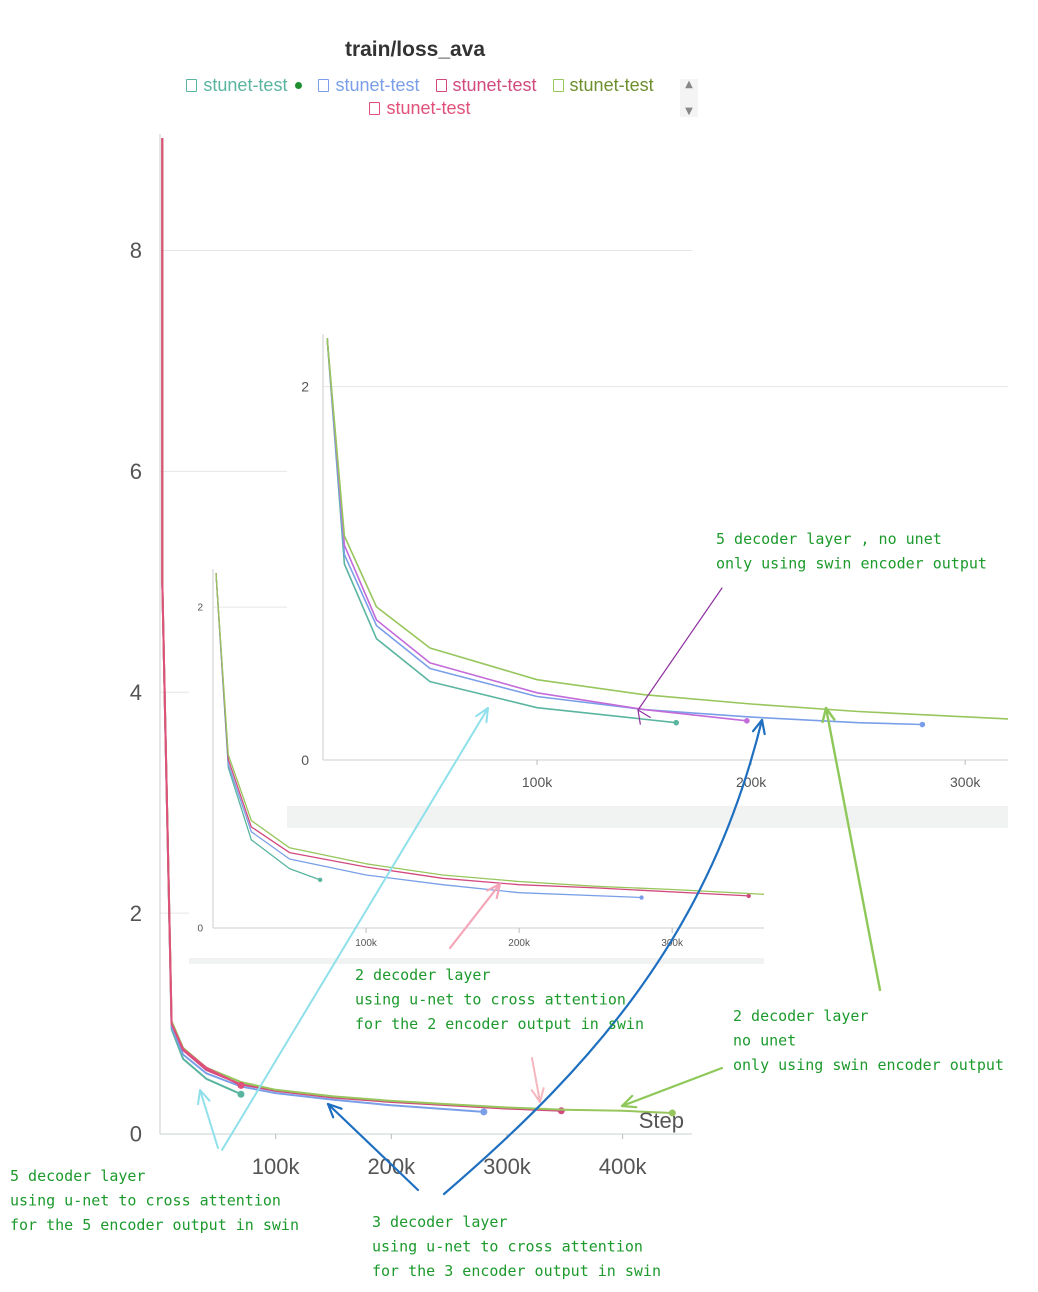  I want to click on annotation-line: no unet, so click(764, 1041).